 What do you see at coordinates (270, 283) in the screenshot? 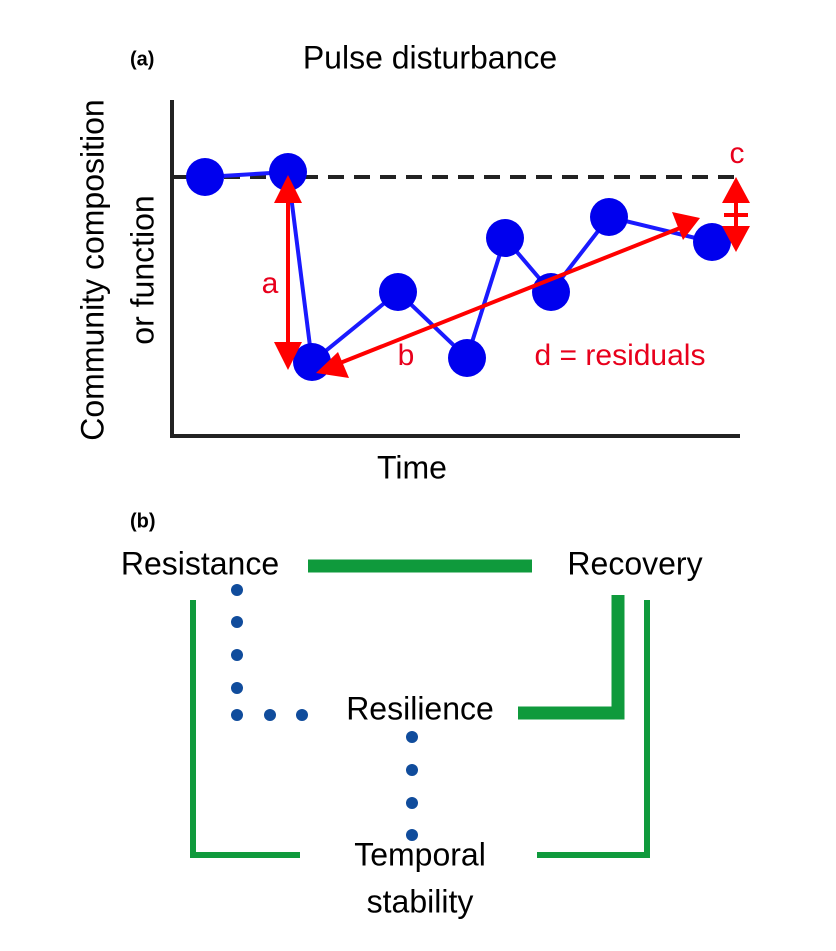
I see `annotation: a` at bounding box center [270, 283].